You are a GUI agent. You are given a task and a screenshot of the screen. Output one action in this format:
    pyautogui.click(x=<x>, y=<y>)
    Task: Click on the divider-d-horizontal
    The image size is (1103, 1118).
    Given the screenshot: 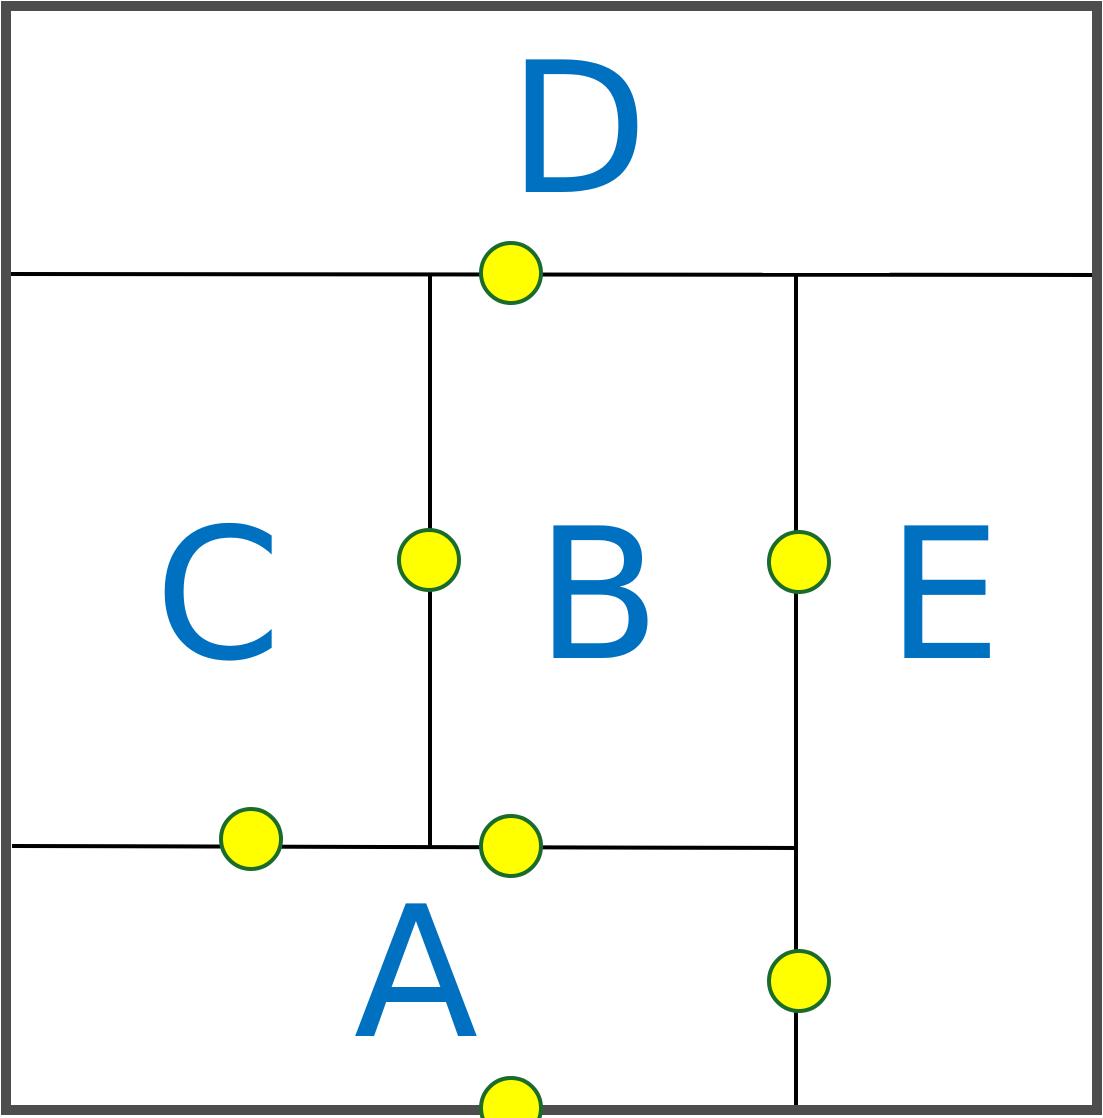 What is the action you would take?
    pyautogui.click(x=553, y=274)
    